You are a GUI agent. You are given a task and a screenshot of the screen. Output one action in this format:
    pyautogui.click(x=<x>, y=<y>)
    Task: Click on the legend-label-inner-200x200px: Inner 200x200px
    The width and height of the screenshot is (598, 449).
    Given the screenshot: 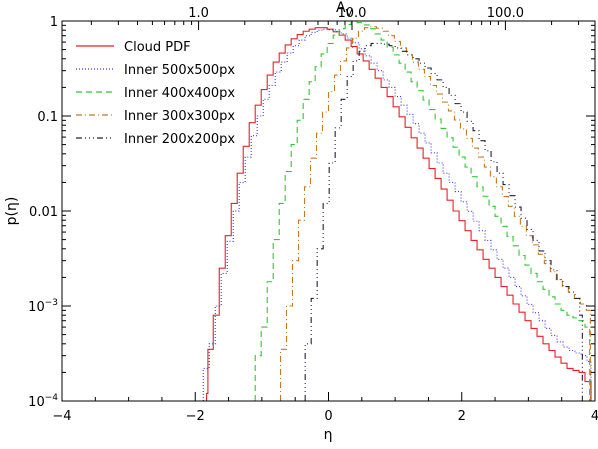 What is the action you would take?
    pyautogui.click(x=179, y=139)
    